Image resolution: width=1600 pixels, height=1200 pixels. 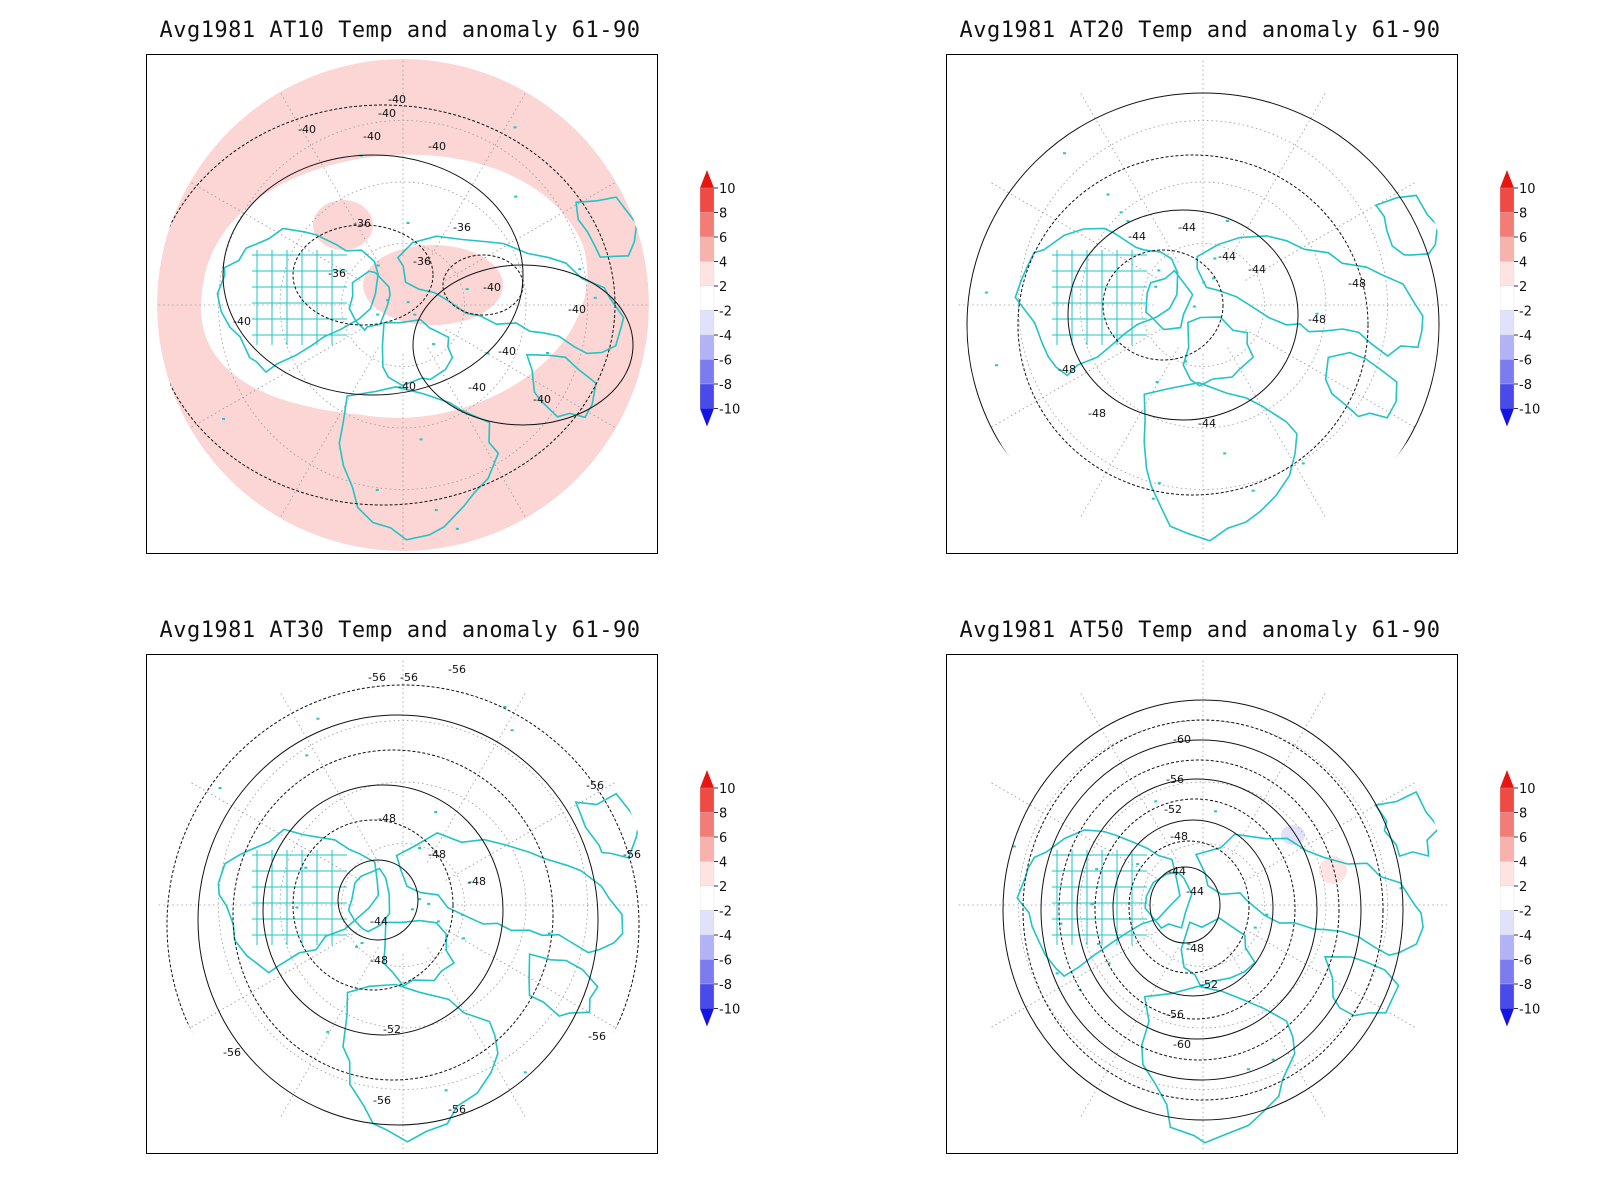 What do you see at coordinates (725, 912) in the screenshot?
I see `colorbar-label: -2` at bounding box center [725, 912].